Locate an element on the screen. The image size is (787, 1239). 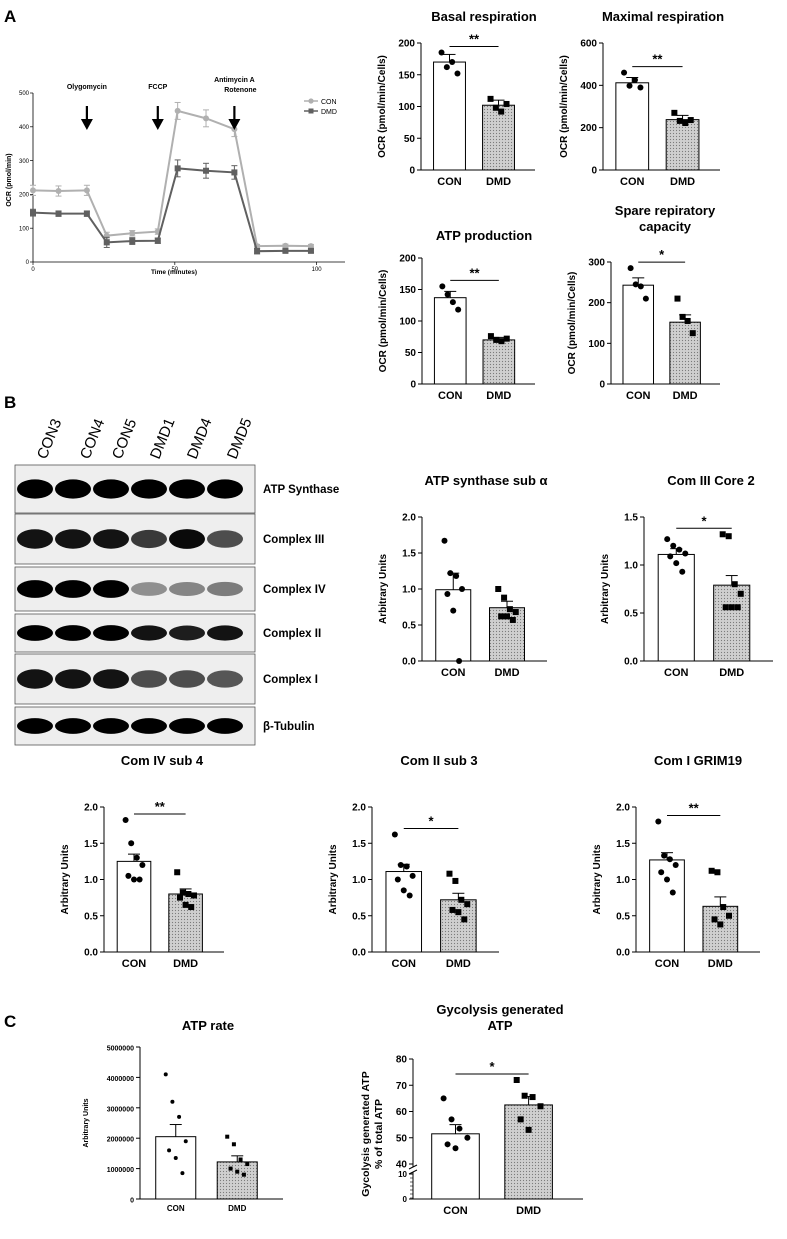
blot-lane-label: CON3 is located at coordinates (49, 438).